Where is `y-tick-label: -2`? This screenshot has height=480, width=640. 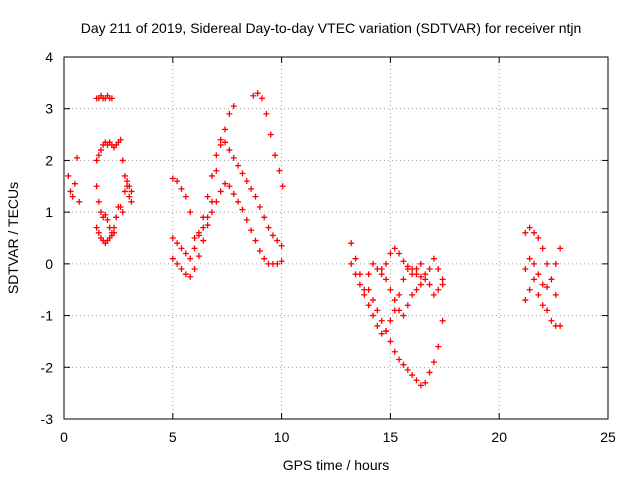
y-tick-label: -2 is located at coordinates (47, 367).